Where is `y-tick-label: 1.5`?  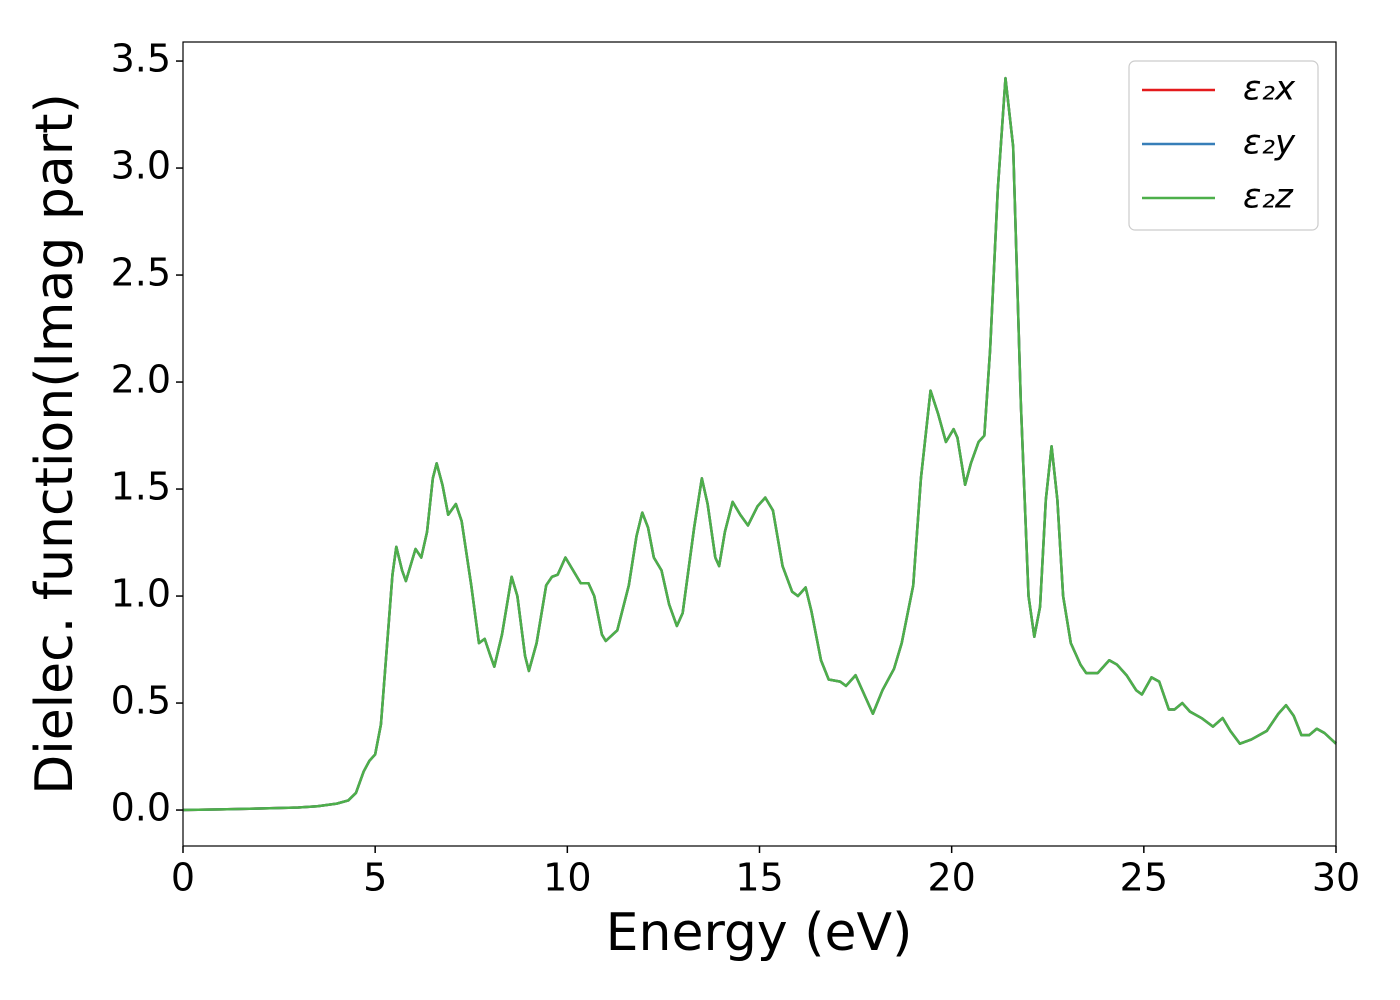 y-tick-label: 1.5 is located at coordinates (141, 487).